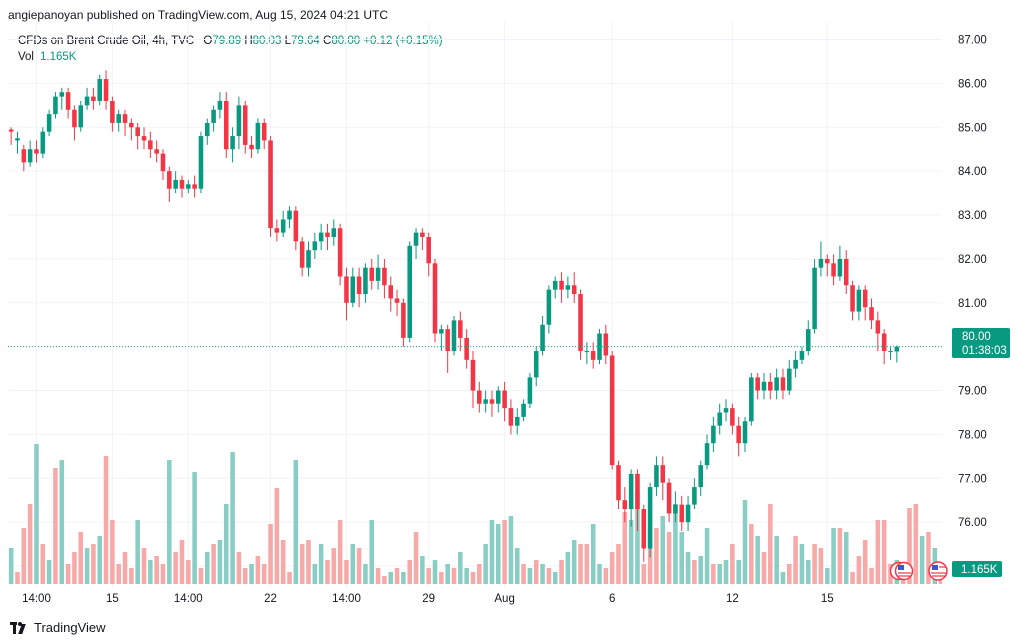 This screenshot has height=643, width=1024. What do you see at coordinates (106, 41) in the screenshot?
I see `legend-symbol: CFDs on Brent Crude Oil, 4h, TVC` at bounding box center [106, 41].